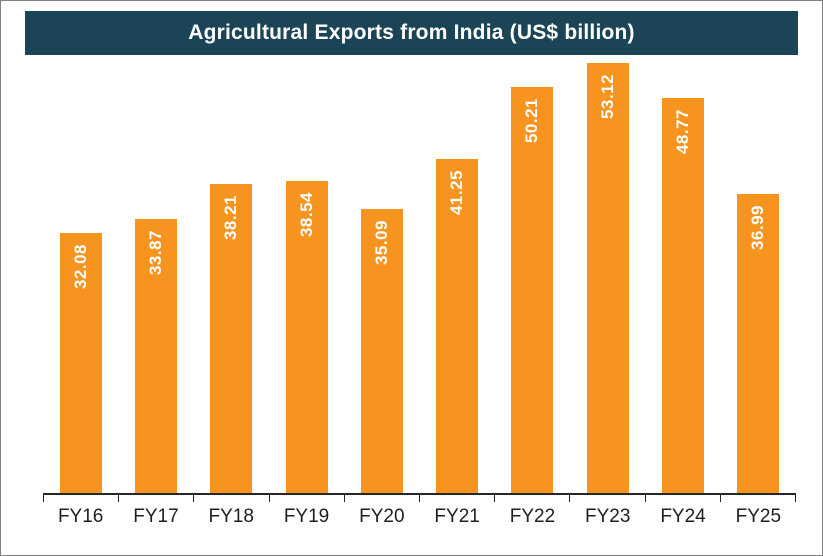 The image size is (823, 556). What do you see at coordinates (381, 350) in the screenshot?
I see `bar: 35.09` at bounding box center [381, 350].